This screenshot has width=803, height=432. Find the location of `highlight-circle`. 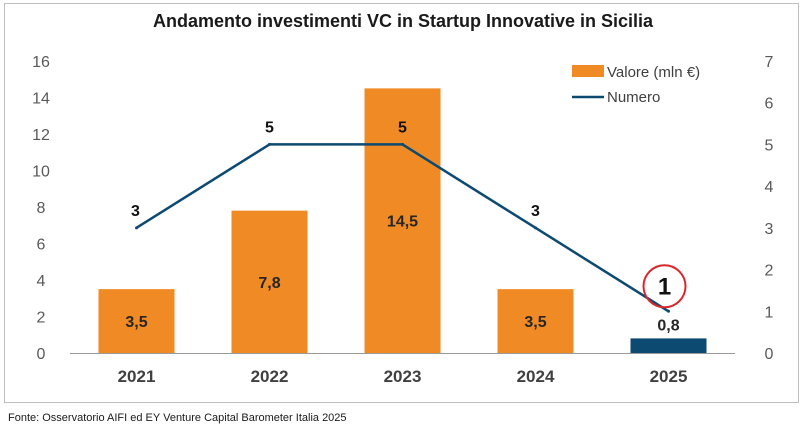

highlight-circle is located at coordinates (664, 286).